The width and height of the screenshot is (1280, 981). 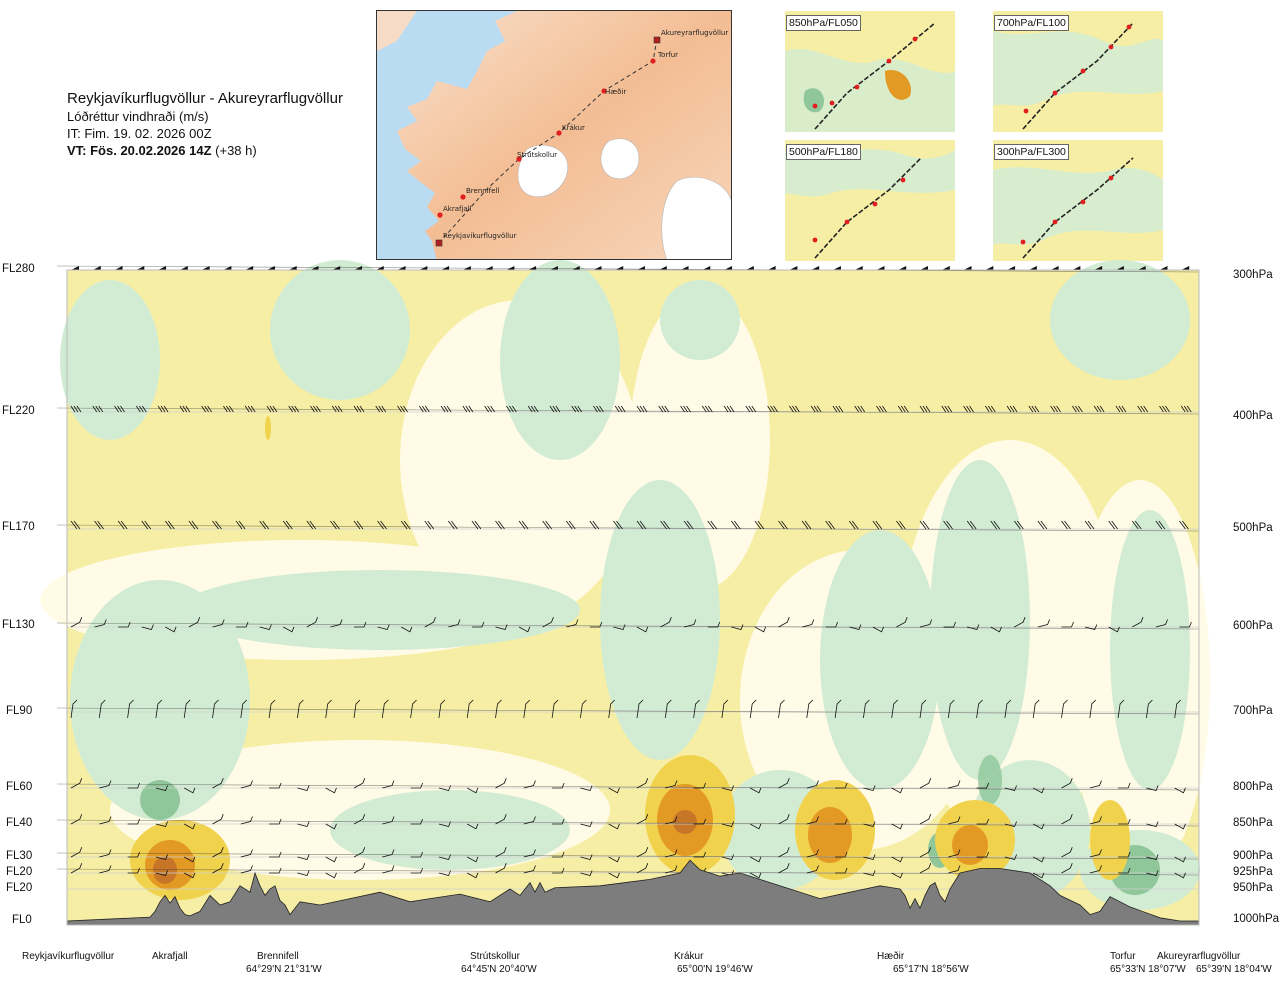 What do you see at coordinates (1253, 888) in the screenshot?
I see `hpa-tick-label: 950hPa` at bounding box center [1253, 888].